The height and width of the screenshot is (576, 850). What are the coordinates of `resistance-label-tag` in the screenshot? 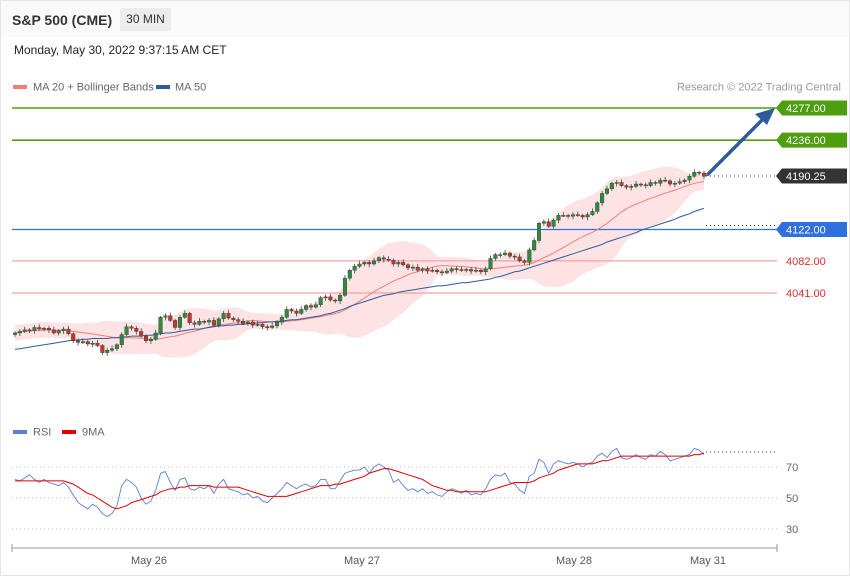 It's located at (811, 108).